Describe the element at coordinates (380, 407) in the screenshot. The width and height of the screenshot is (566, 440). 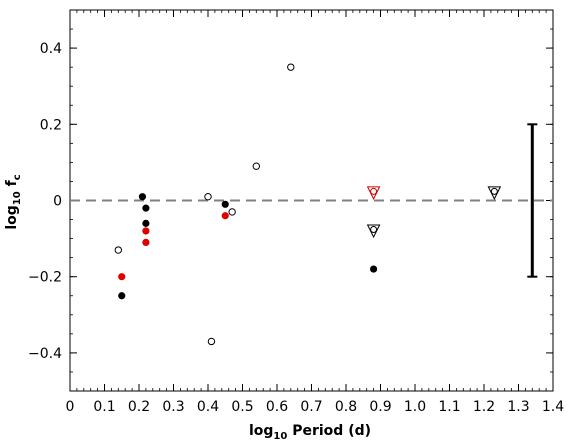
I see `x-tick-label: 0.9` at that location.